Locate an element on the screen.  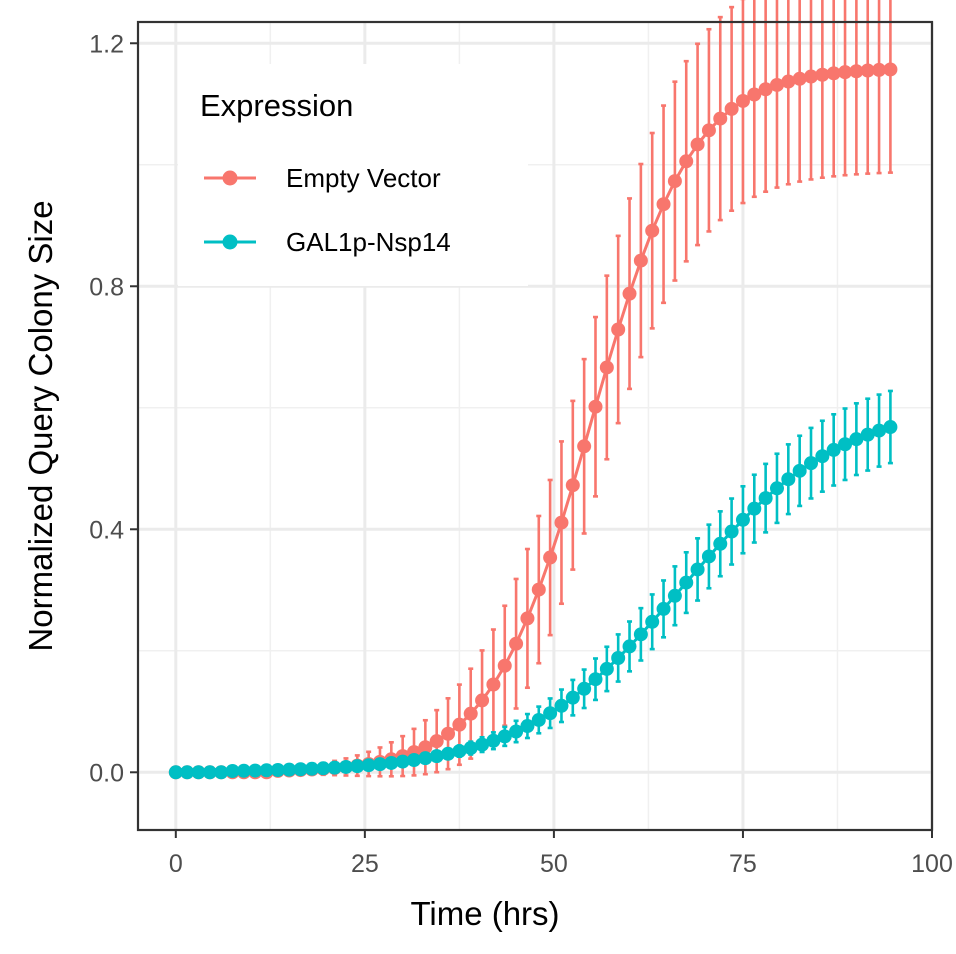
x-tick-label: 100 is located at coordinates (932, 864).